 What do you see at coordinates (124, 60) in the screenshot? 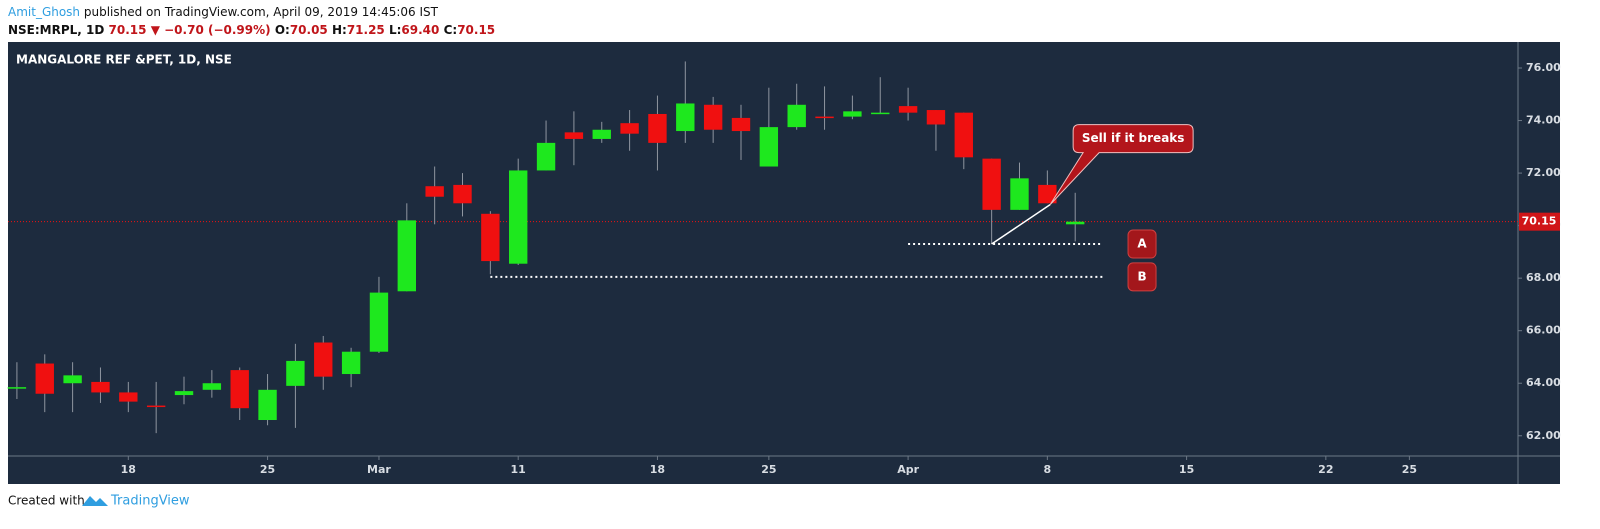
I see `chart-title: MANGALORE REF &PET, 1D, NSE` at bounding box center [124, 60].